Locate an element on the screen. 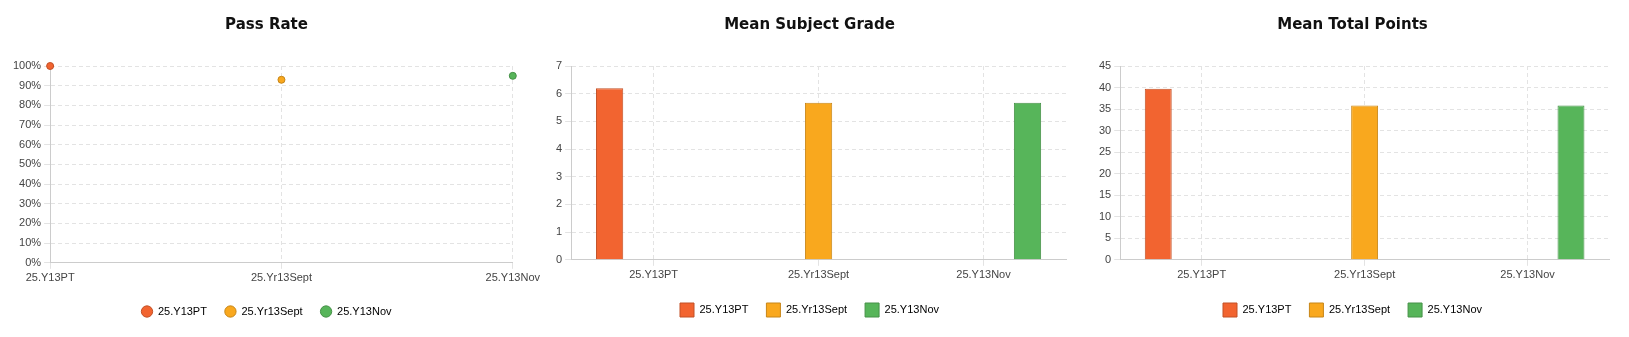  y-tick-label: 30% is located at coordinates (30, 202).